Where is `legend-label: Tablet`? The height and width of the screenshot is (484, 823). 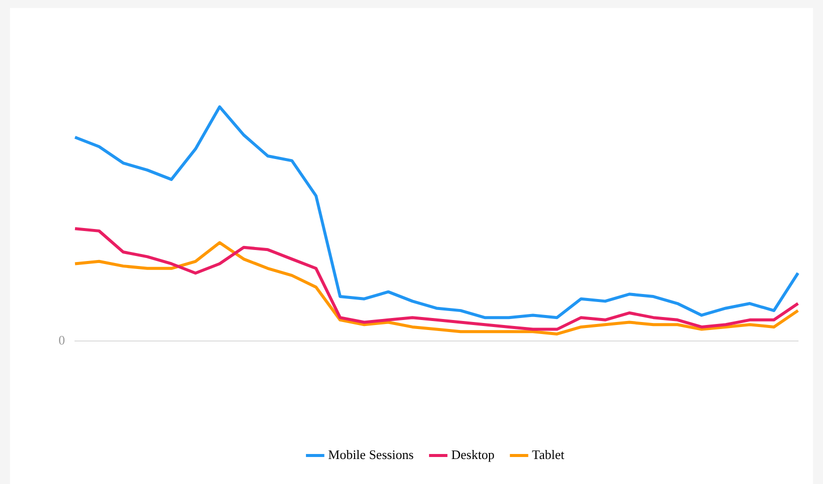
legend-label: Tablet is located at coordinates (548, 454).